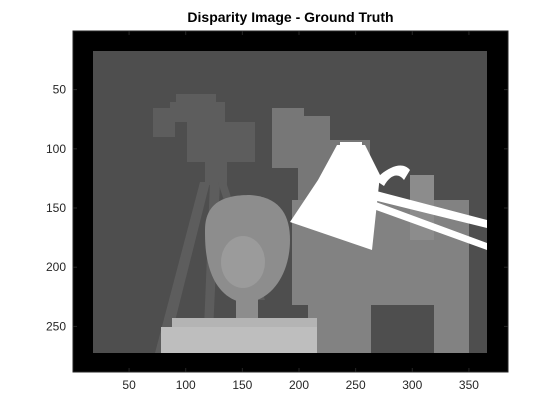 This screenshot has width=560, height=420. I want to click on x-tick-label: 150, so click(242, 385).